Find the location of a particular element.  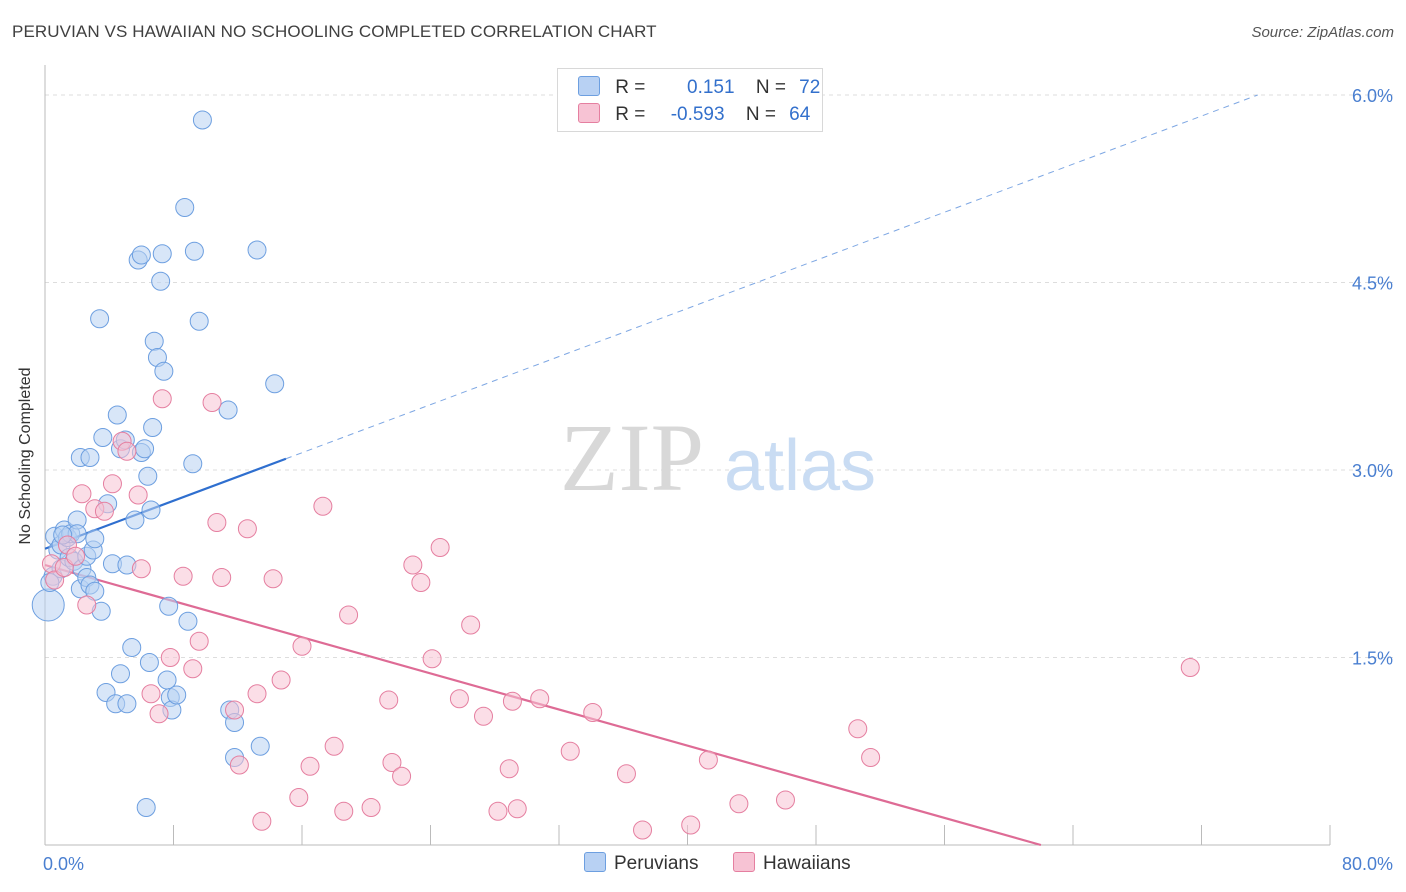

legend-r-value: -0.593 is located at coordinates (697, 114).